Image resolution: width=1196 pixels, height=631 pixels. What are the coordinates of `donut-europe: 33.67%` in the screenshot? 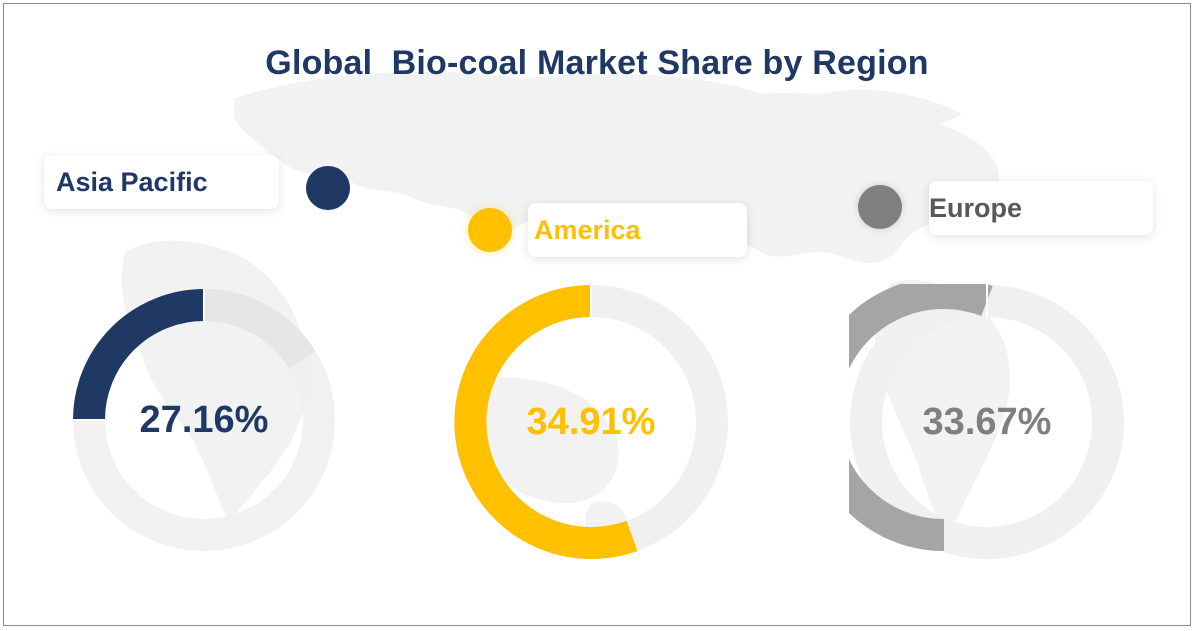 It's located at (965, 418).